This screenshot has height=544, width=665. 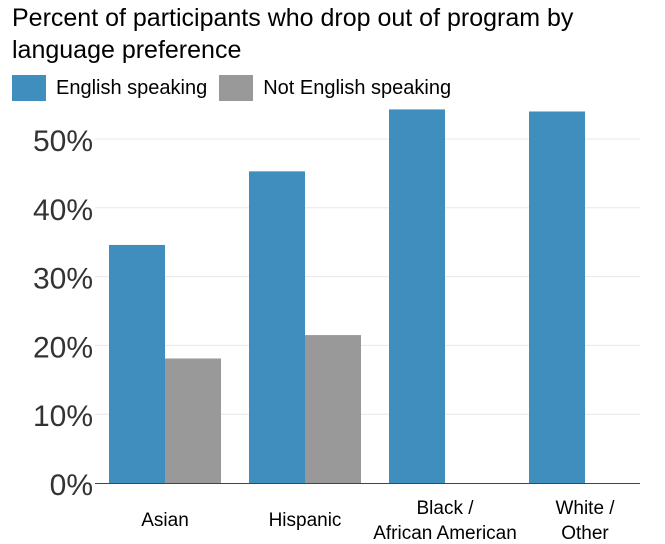 What do you see at coordinates (445, 508) in the screenshot?
I see `x-category-label-2-line-0: Black /` at bounding box center [445, 508].